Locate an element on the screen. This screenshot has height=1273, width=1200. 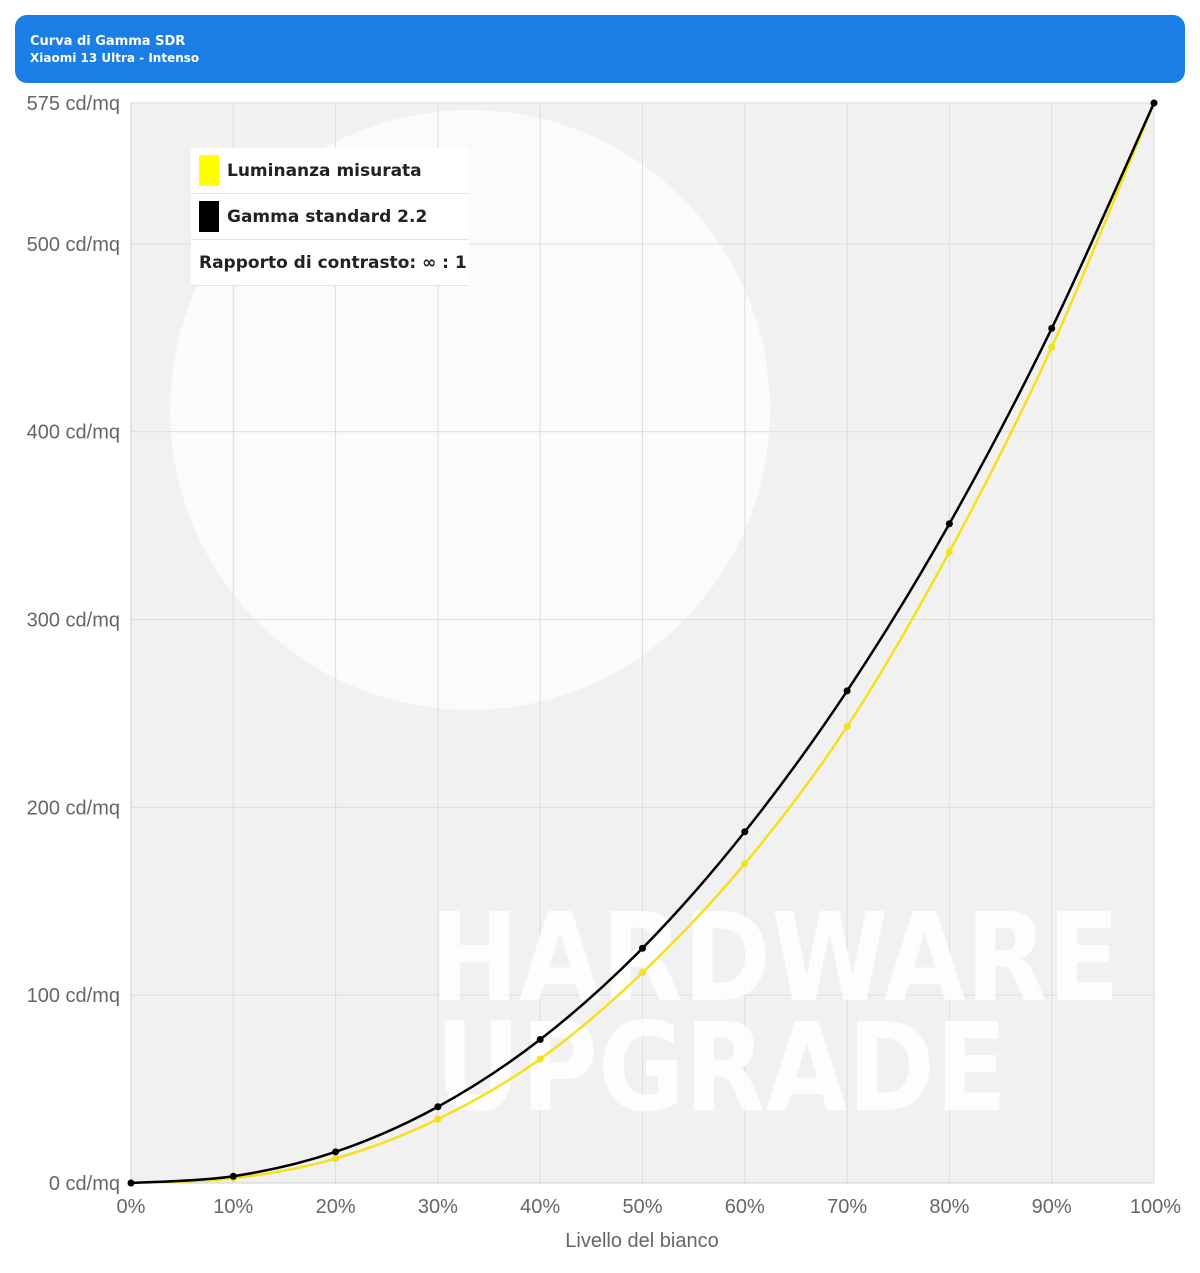
watermark-line-2: UPGRADE is located at coordinates (721, 1068).